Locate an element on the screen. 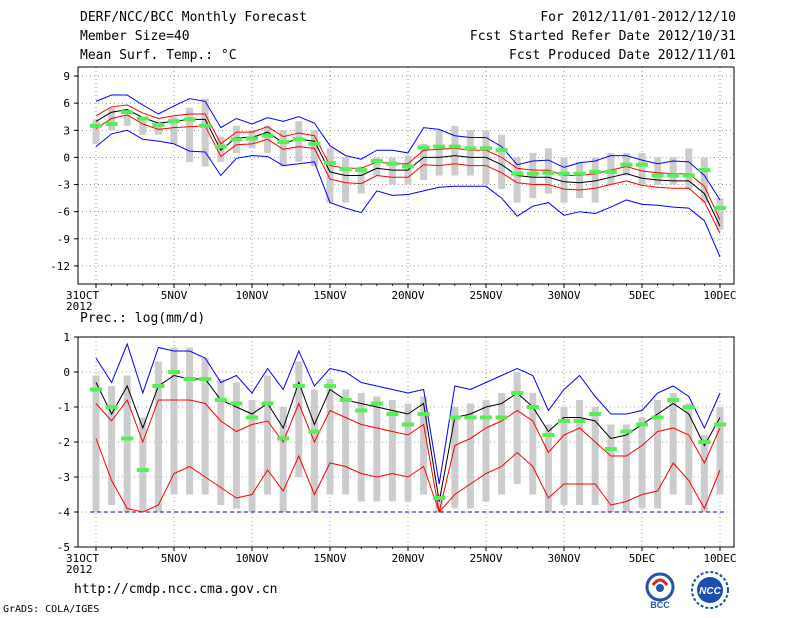 This screenshot has height=618, width=800. y-tick-label: -3 is located at coordinates (63, 185).